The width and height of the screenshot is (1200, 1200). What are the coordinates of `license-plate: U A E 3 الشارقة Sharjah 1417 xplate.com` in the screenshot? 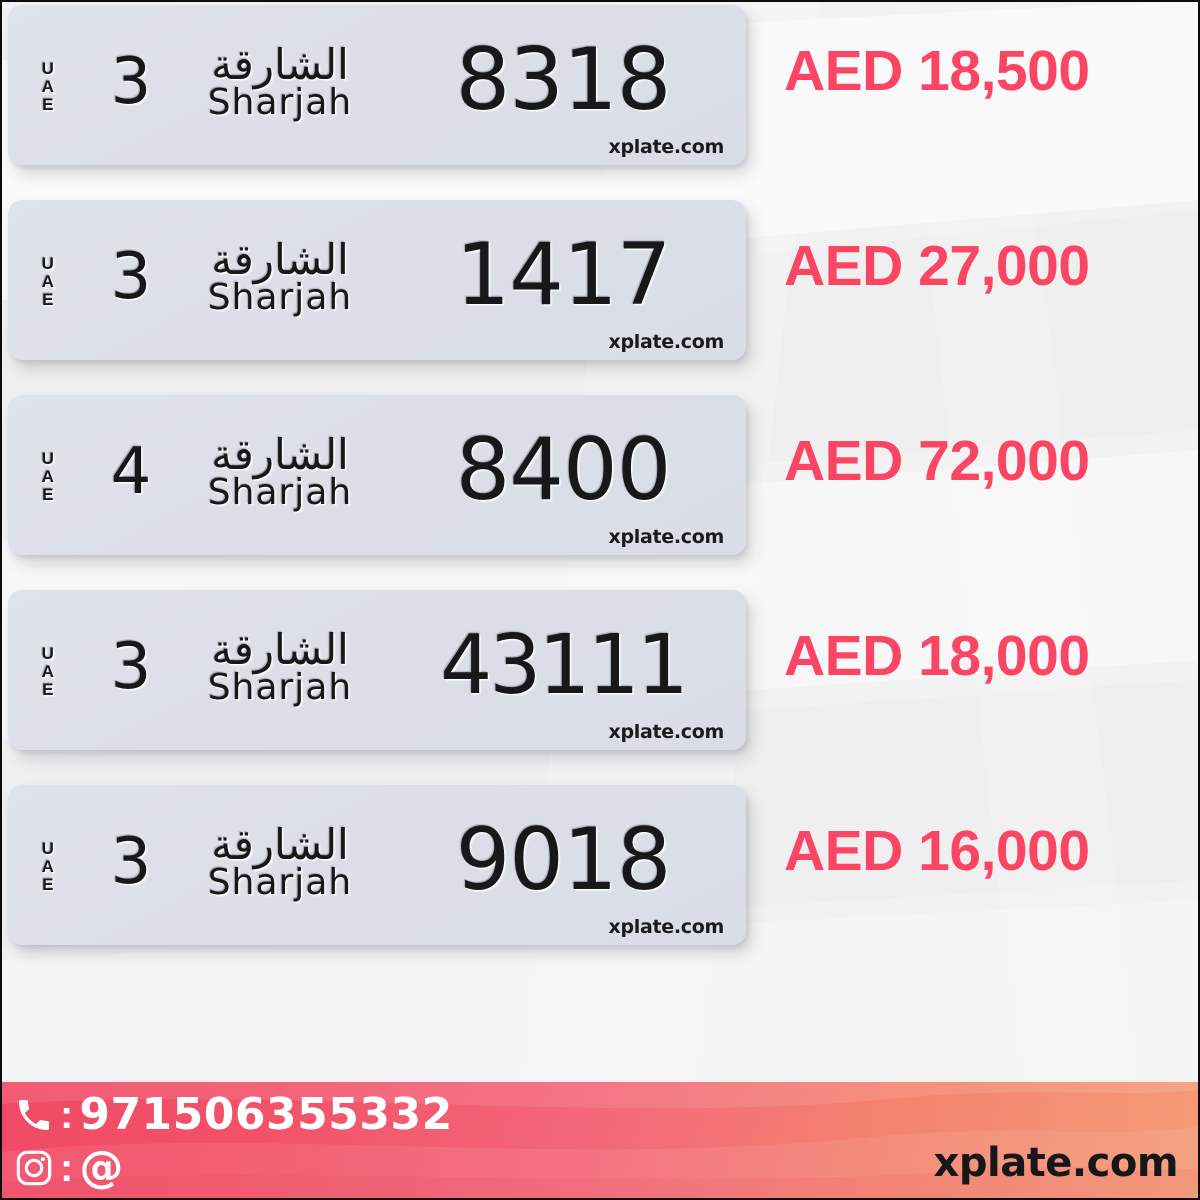 It's located at (377, 280).